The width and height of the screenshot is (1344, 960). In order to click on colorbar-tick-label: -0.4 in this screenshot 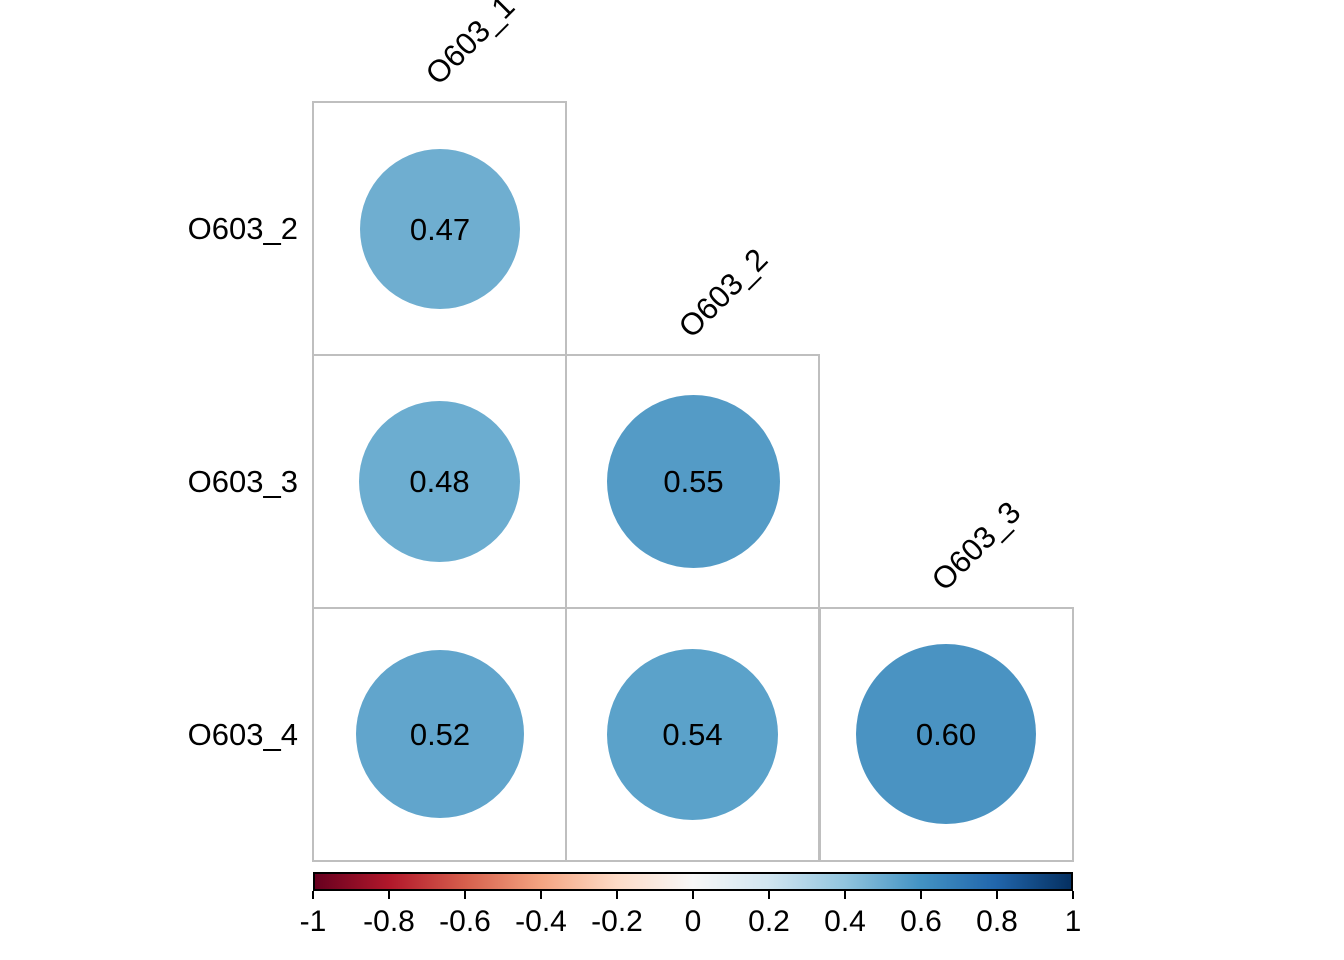, I will do `click(541, 921)`.